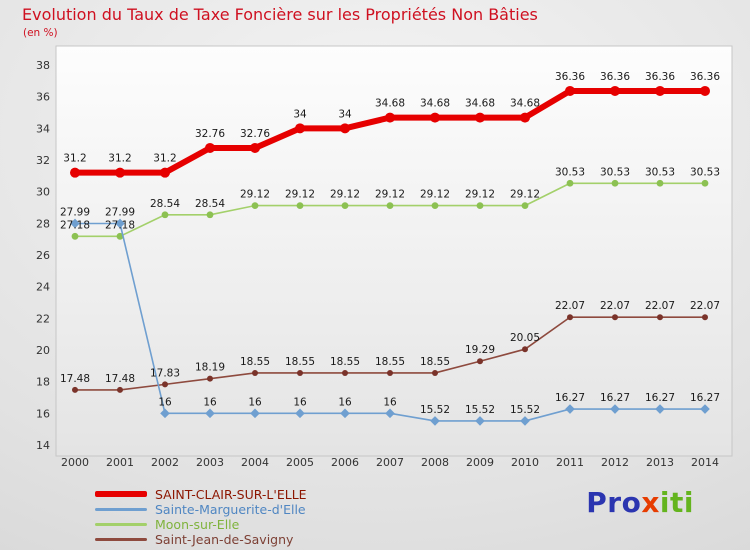 This screenshot has height=550, width=750. What do you see at coordinates (231, 494) in the screenshot?
I see `legend-label: SAINT-CLAIR-SUR-L'ELLE` at bounding box center [231, 494].